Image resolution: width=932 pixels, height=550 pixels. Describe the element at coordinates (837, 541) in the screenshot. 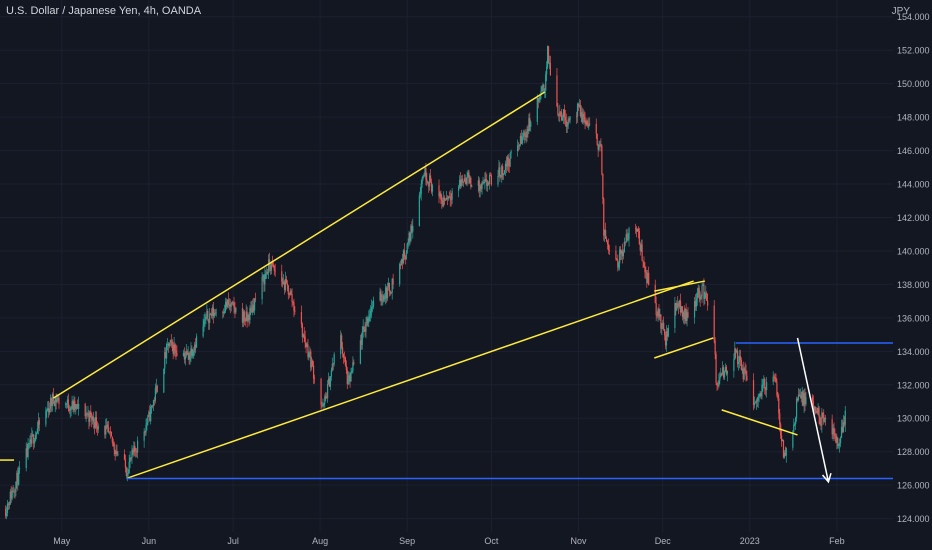

I see `time-tick-label: Feb` at that location.